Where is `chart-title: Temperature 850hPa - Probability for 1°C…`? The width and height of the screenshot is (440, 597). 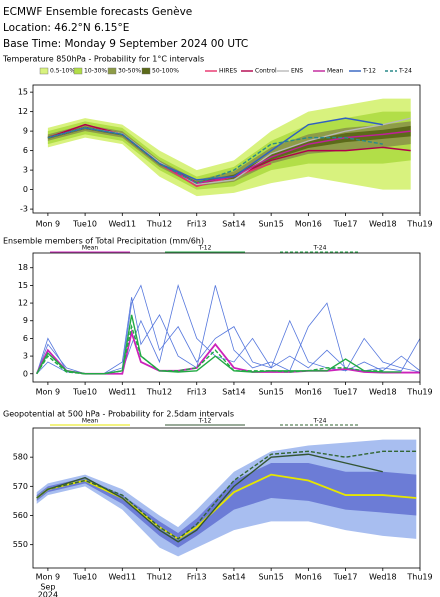
chart-title: Temperature 850hPa - Probability for 1°C… is located at coordinates (103, 59).